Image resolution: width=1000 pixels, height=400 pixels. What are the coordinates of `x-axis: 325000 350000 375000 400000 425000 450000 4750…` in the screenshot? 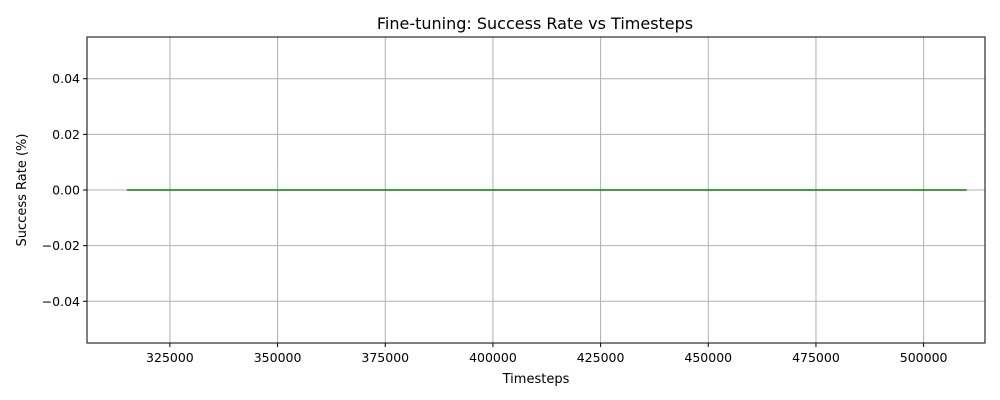 It's located at (547, 354).